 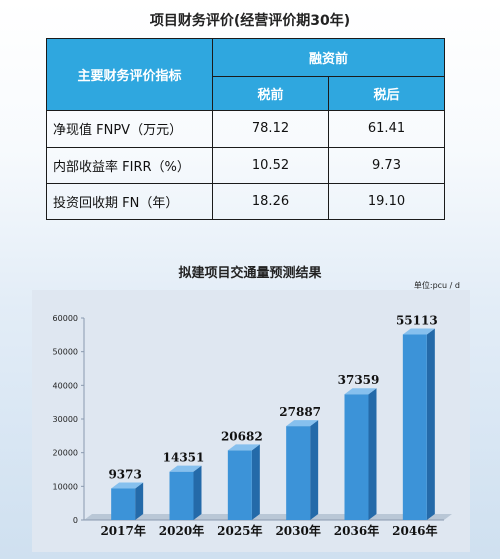 I want to click on x-tick-label: 2030年, so click(x=297, y=530).